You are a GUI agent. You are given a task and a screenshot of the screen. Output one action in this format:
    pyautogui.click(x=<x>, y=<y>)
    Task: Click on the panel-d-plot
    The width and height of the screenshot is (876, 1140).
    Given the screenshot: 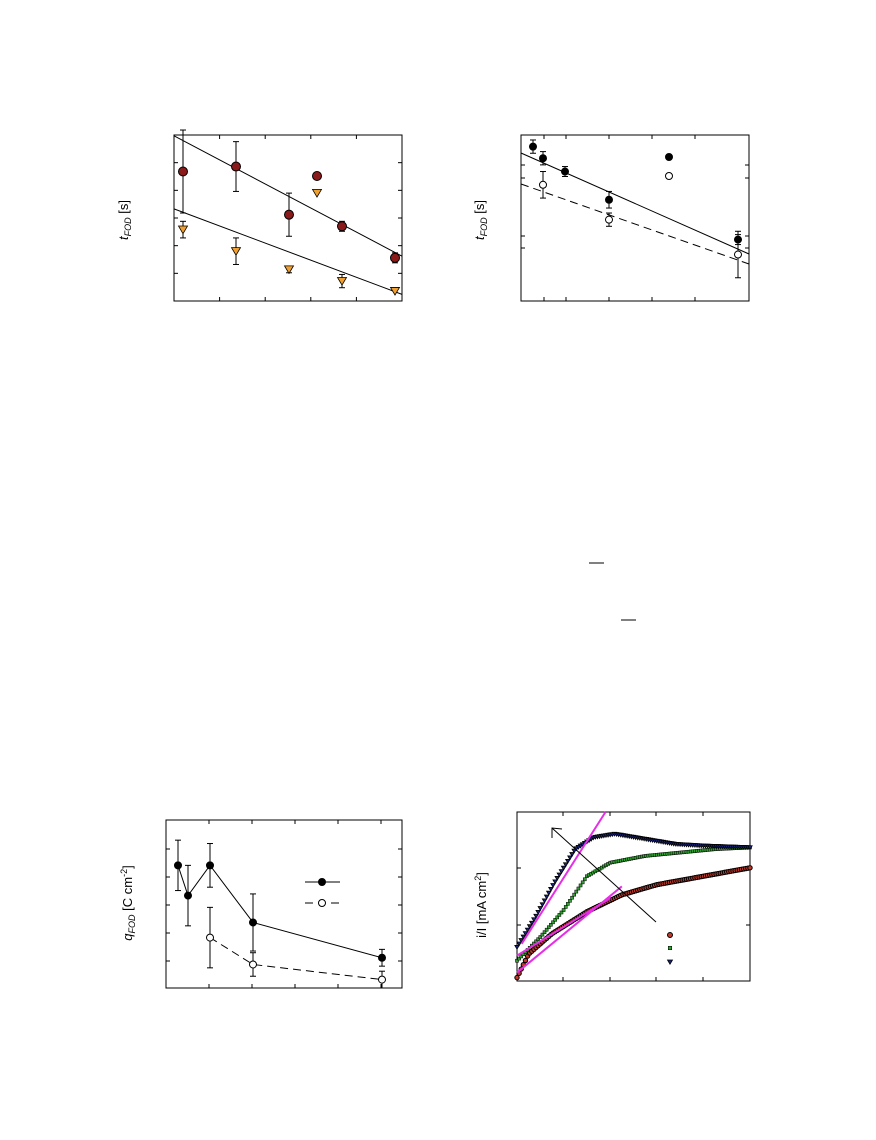 What is the action you would take?
    pyautogui.click(x=633, y=896)
    